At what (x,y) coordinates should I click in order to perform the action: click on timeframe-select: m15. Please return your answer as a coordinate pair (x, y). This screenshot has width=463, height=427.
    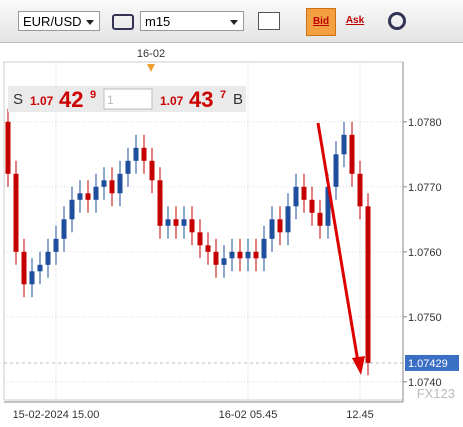
    Looking at the image, I should click on (192, 21).